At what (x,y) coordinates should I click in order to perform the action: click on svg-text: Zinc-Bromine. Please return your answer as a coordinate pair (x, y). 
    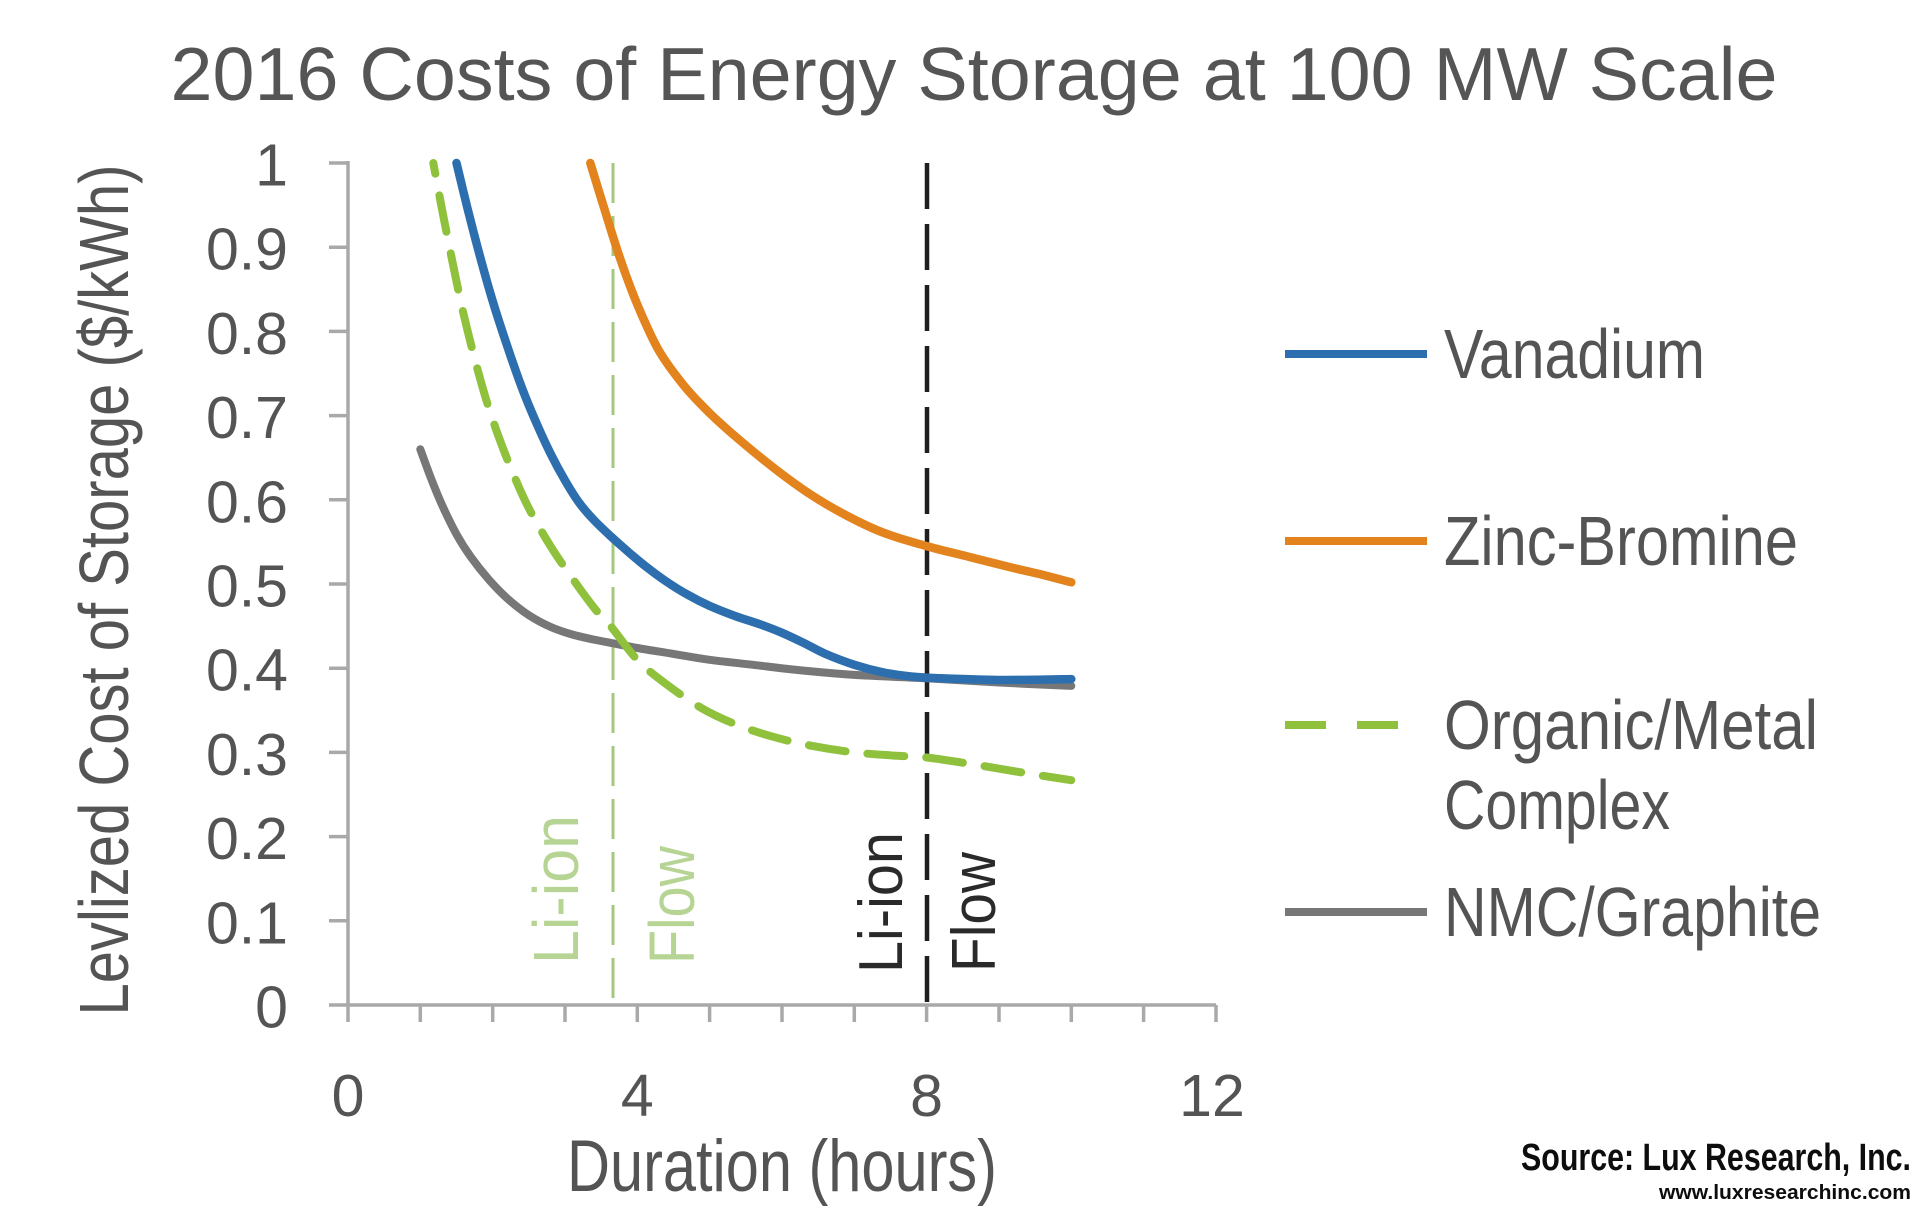
    Looking at the image, I should click on (1621, 541).